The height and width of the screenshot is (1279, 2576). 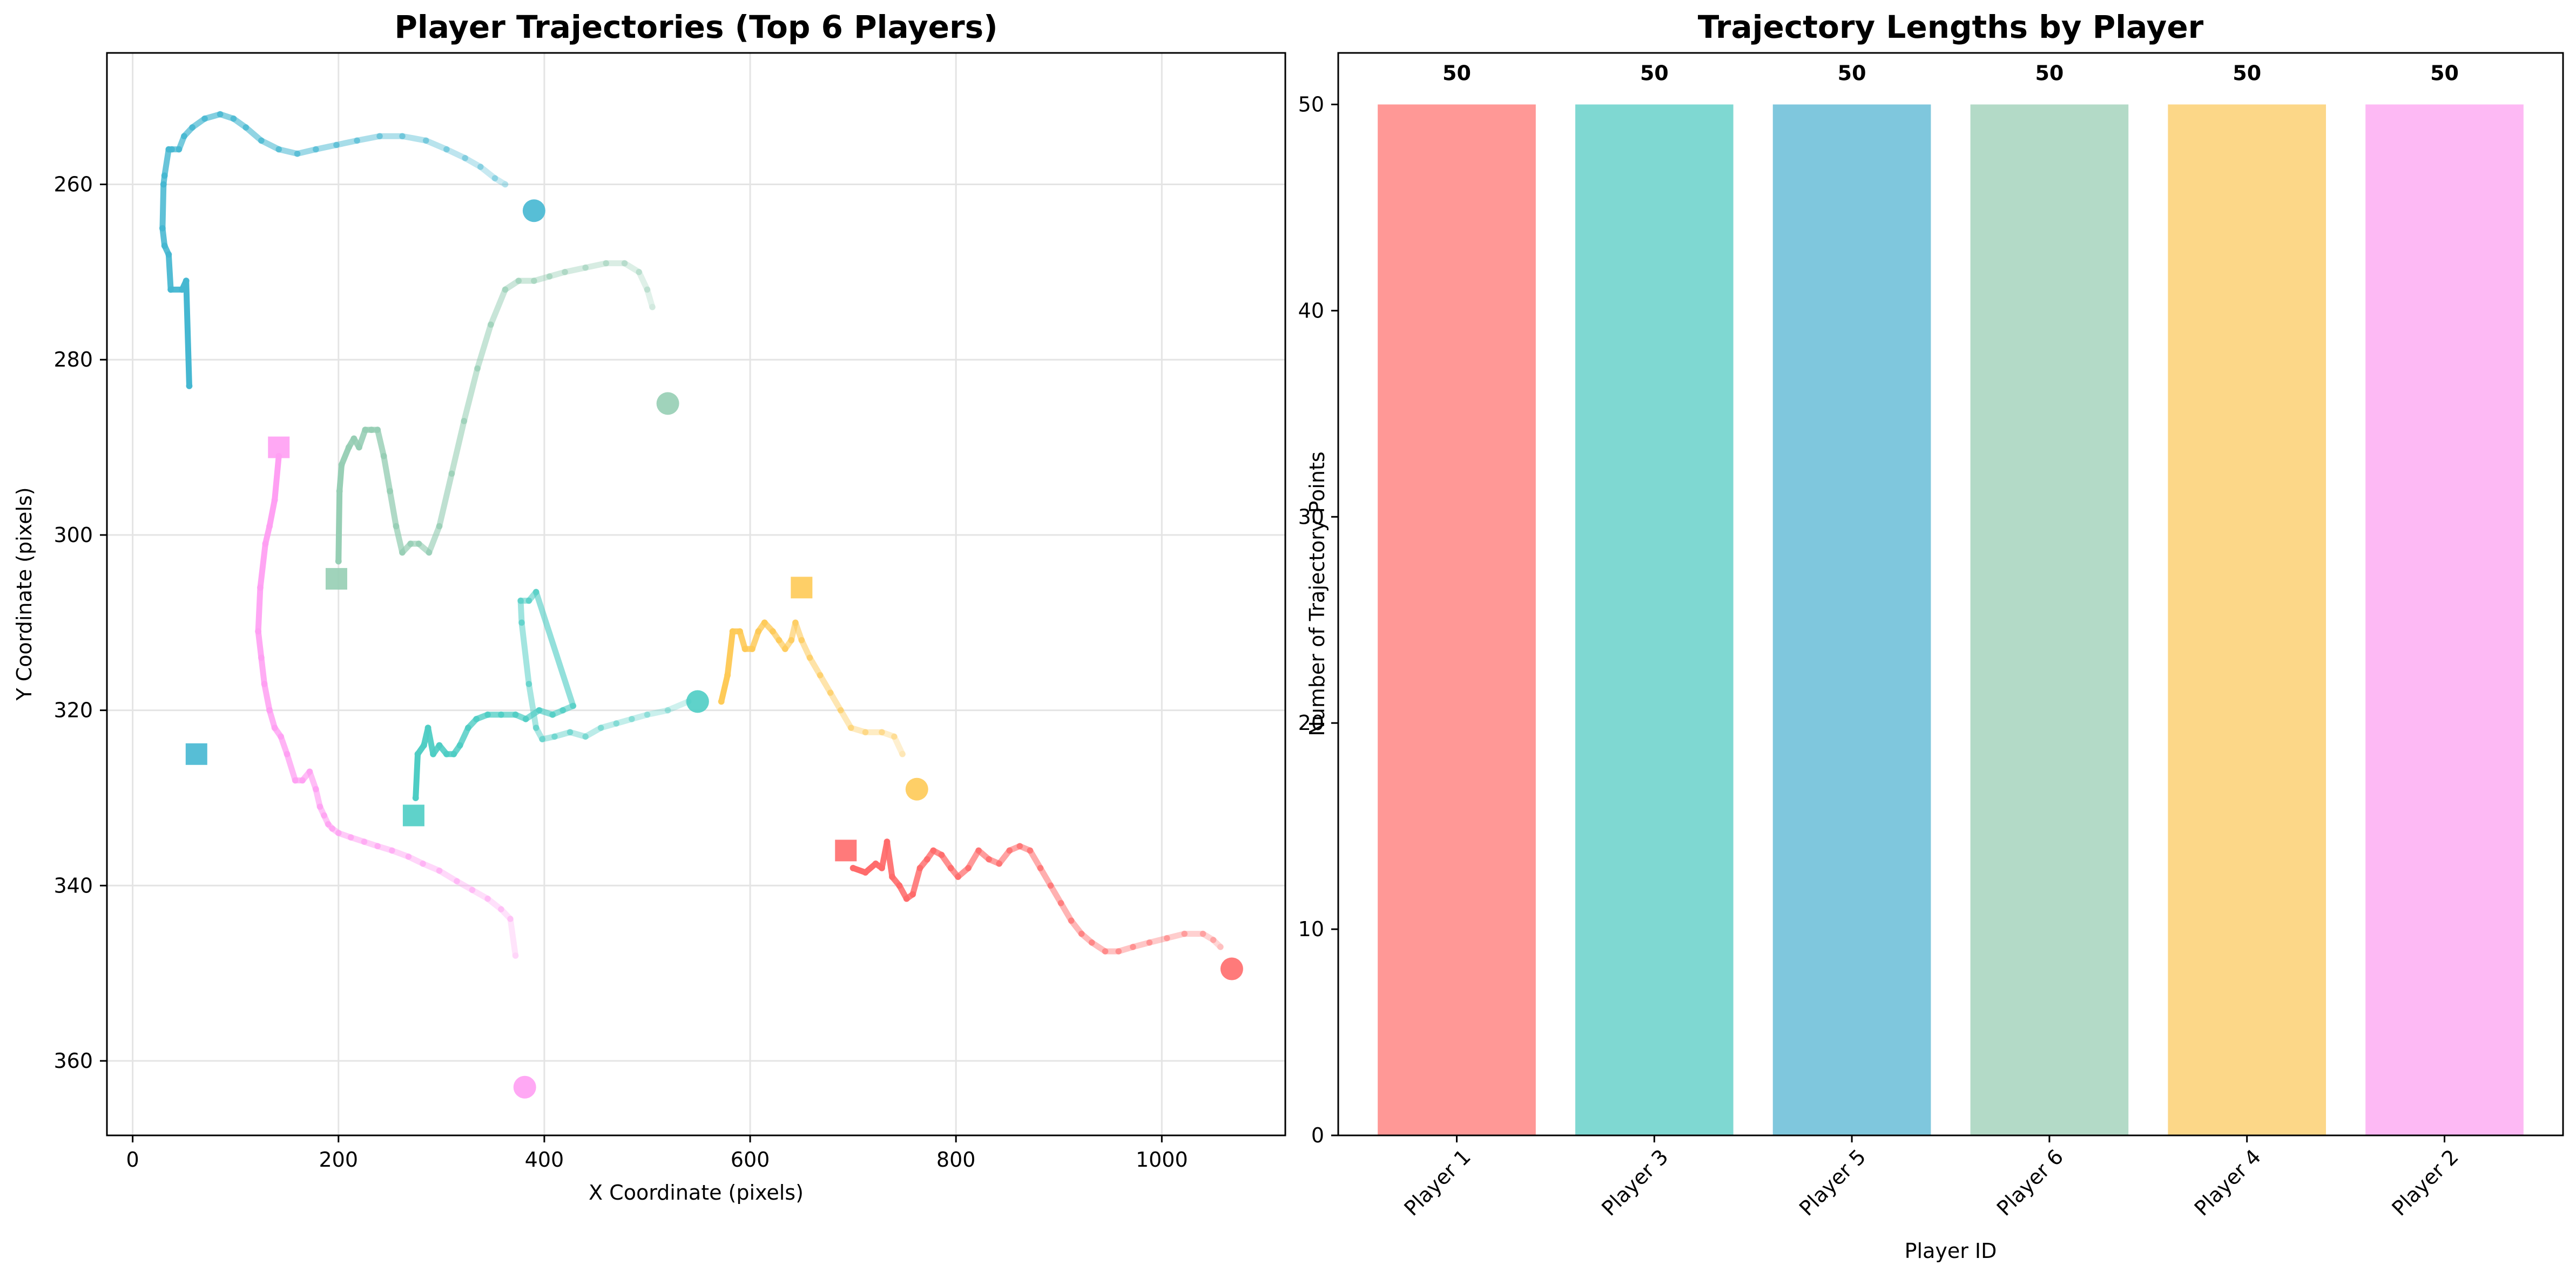 What do you see at coordinates (1317, 594) in the screenshot?
I see `bar-y-axis-label: Number of Trajectory Points` at bounding box center [1317, 594].